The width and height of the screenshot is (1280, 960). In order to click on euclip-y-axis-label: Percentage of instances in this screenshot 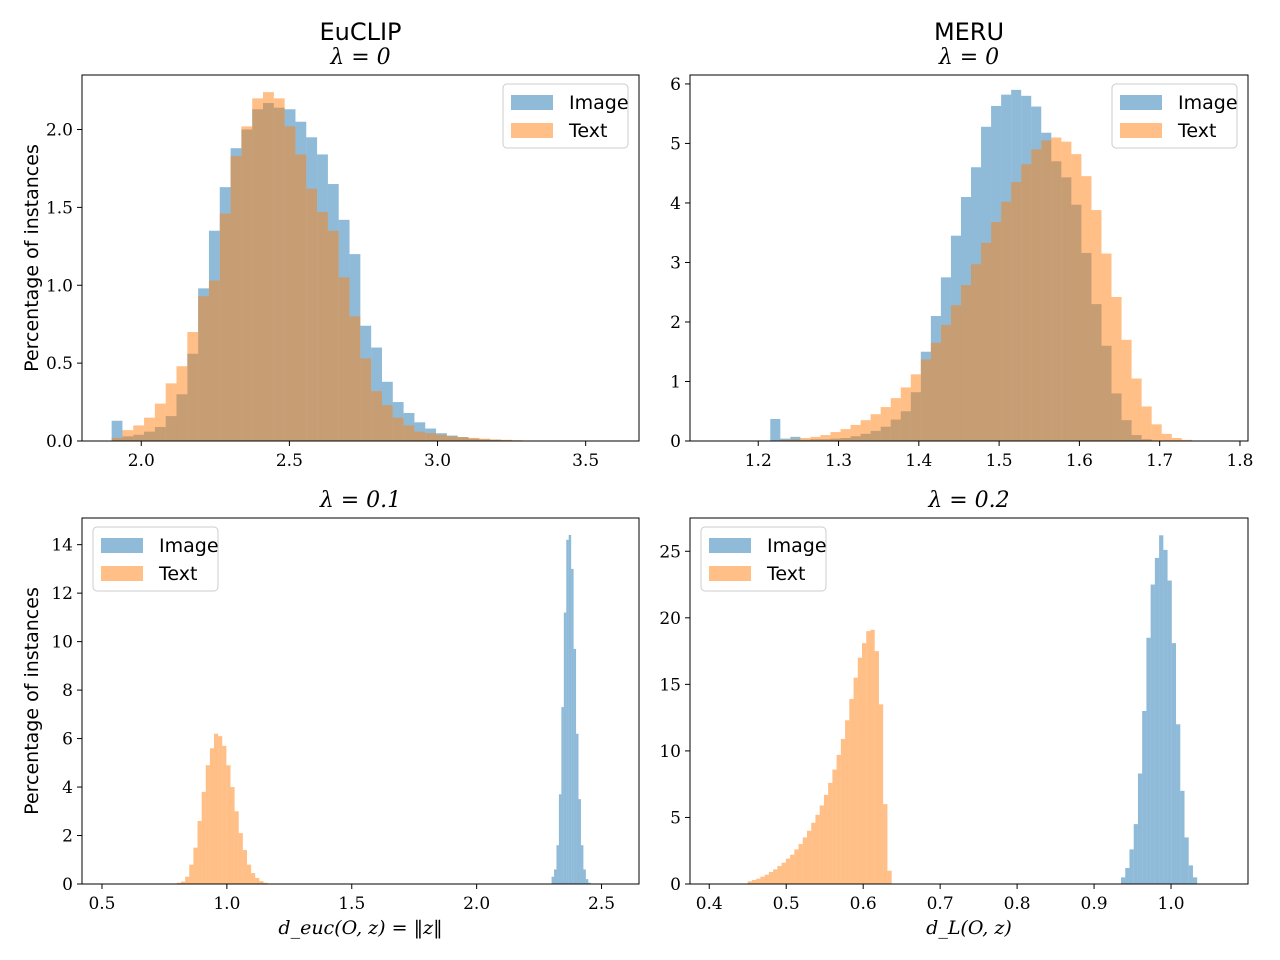, I will do `click(32, 258)`.